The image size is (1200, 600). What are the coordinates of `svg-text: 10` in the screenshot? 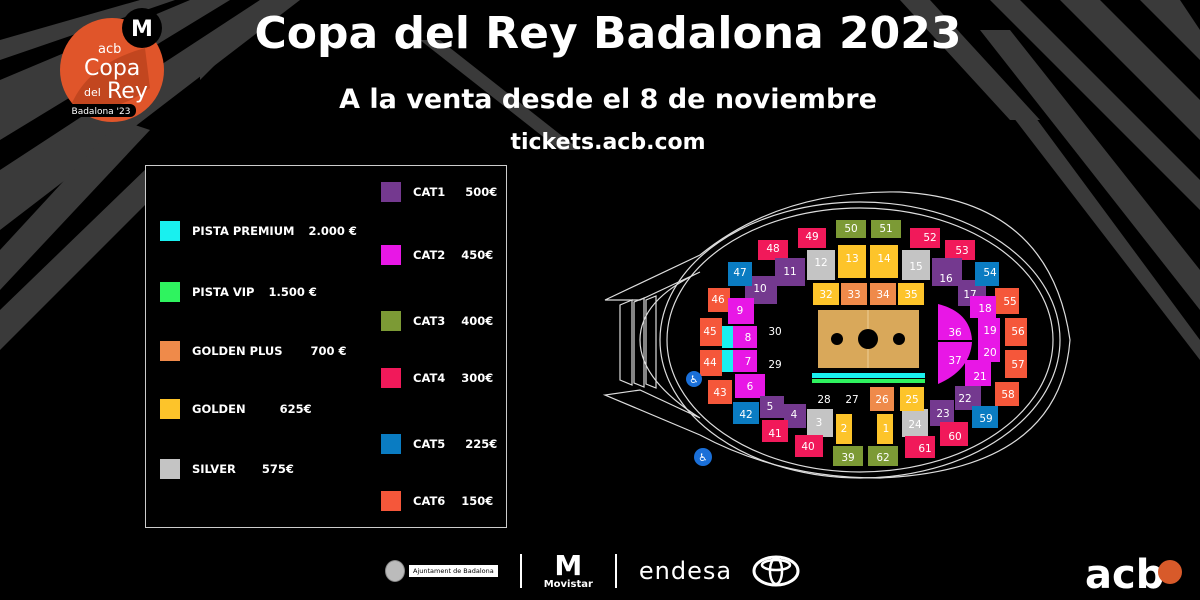 It's located at (759, 289).